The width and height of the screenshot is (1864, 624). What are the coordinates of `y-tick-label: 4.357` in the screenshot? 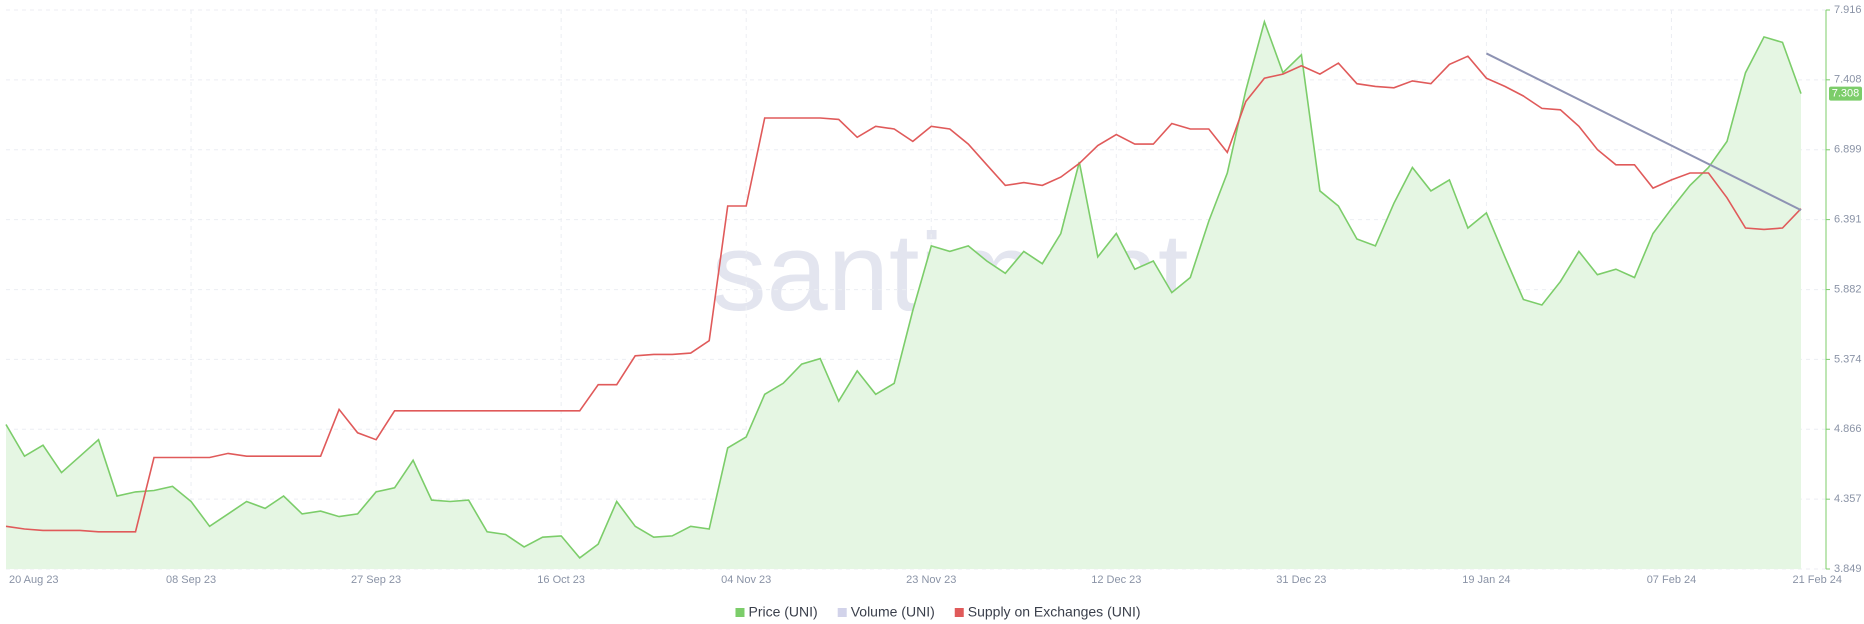 It's located at (1848, 499).